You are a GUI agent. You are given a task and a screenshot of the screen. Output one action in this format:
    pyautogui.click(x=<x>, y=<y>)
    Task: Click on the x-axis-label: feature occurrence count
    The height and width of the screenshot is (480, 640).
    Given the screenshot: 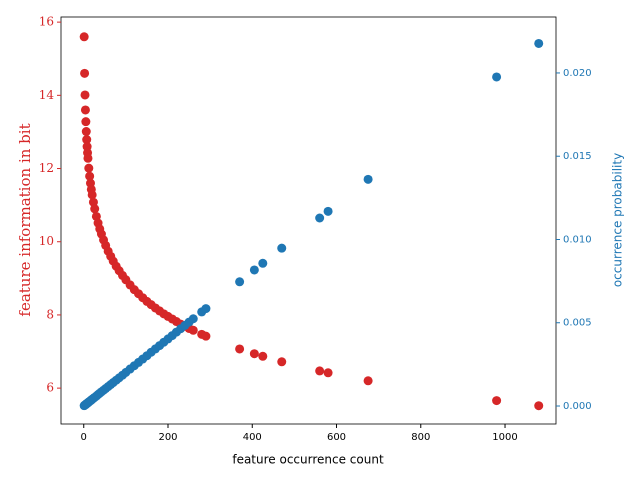 What is the action you would take?
    pyautogui.click(x=308, y=460)
    